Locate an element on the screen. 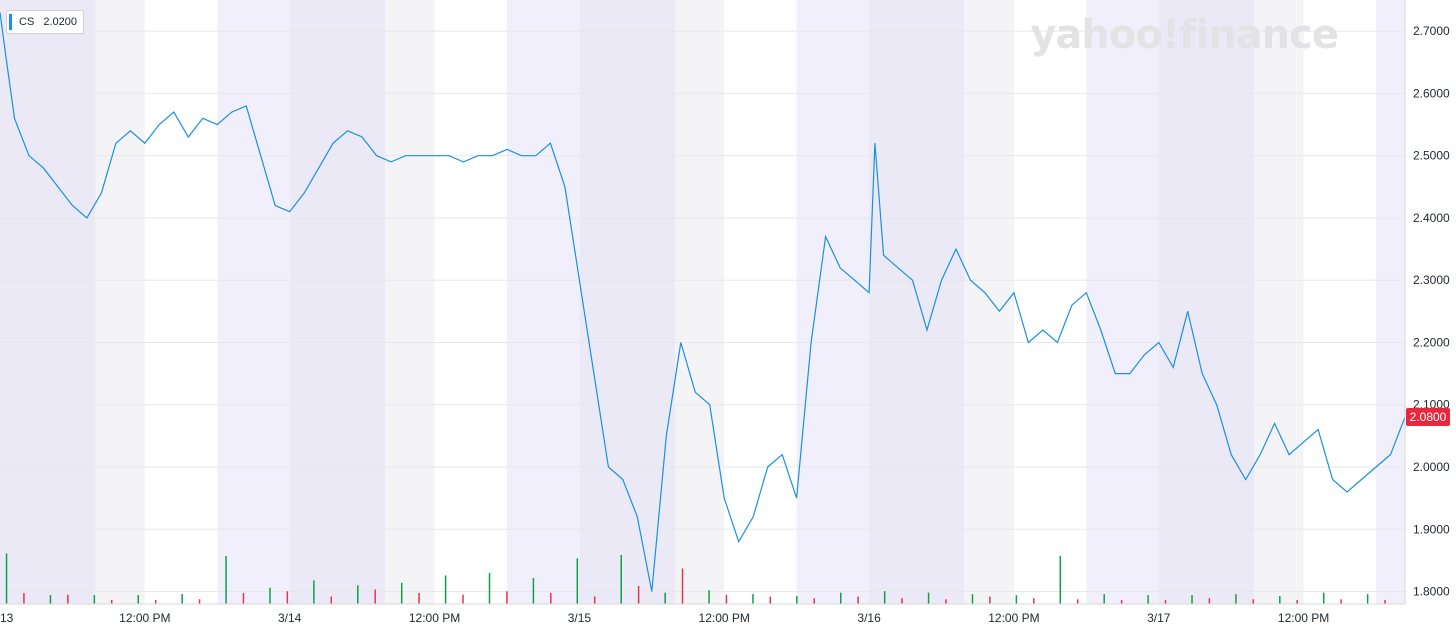  legend-color-swatch is located at coordinates (10, 22).